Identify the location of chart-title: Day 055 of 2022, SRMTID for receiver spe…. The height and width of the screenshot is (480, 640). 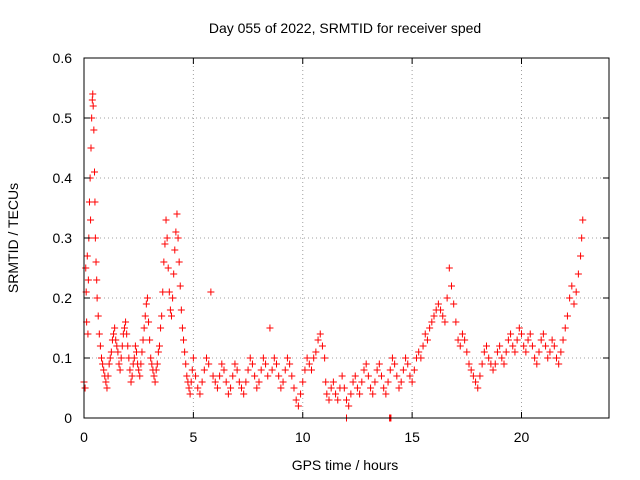
(345, 28).